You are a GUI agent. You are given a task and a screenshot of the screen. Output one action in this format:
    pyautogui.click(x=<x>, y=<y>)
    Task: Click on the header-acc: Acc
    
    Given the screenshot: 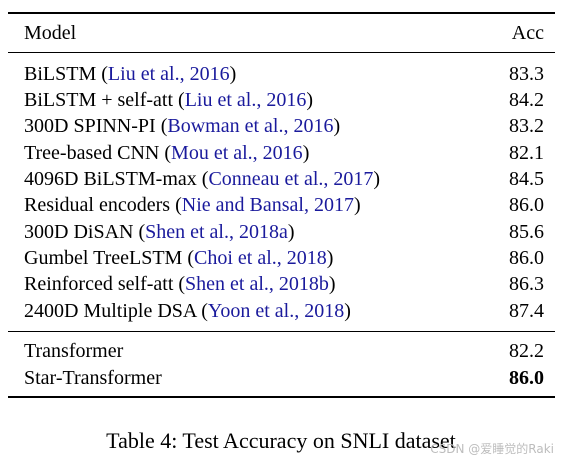 What is the action you would take?
    pyautogui.click(x=527, y=33)
    